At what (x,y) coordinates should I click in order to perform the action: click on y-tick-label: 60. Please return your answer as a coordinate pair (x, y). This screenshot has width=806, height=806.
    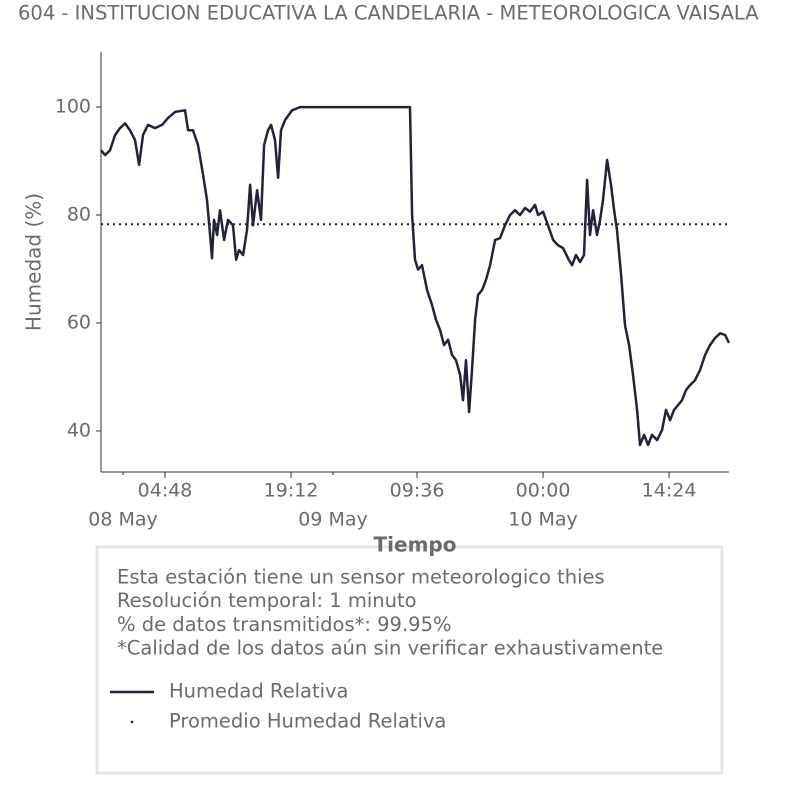
    Looking at the image, I should click on (79, 323).